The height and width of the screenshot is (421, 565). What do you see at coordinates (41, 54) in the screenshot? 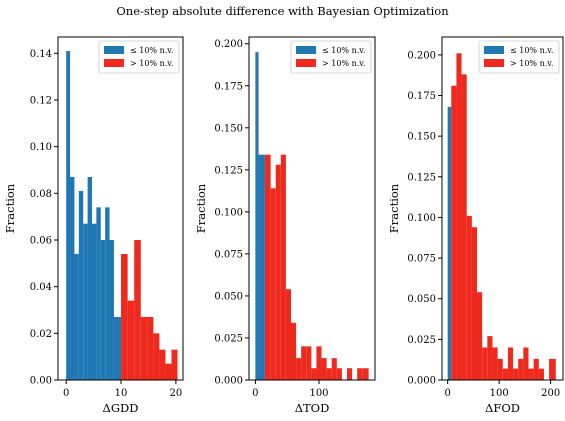
I see `y-tick-label: 0.14` at bounding box center [41, 54].